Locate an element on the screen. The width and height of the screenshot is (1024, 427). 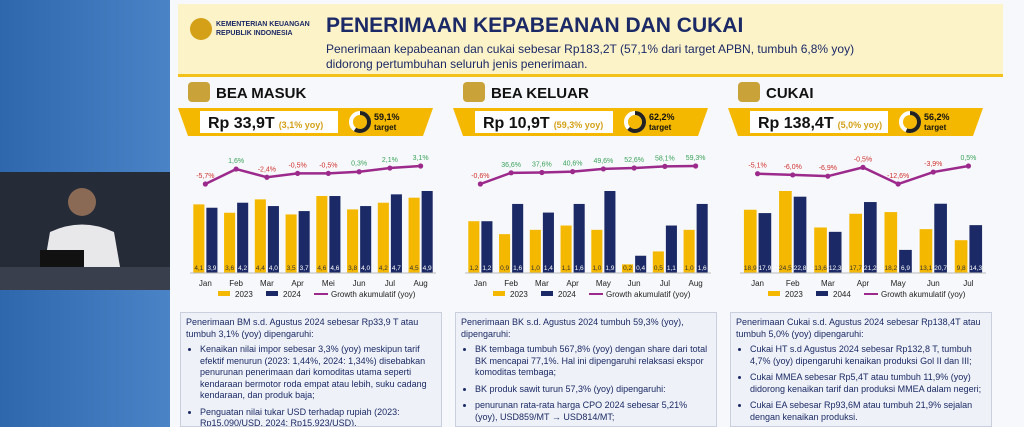
bar-value-label: 3,9 is located at coordinates (211, 268).